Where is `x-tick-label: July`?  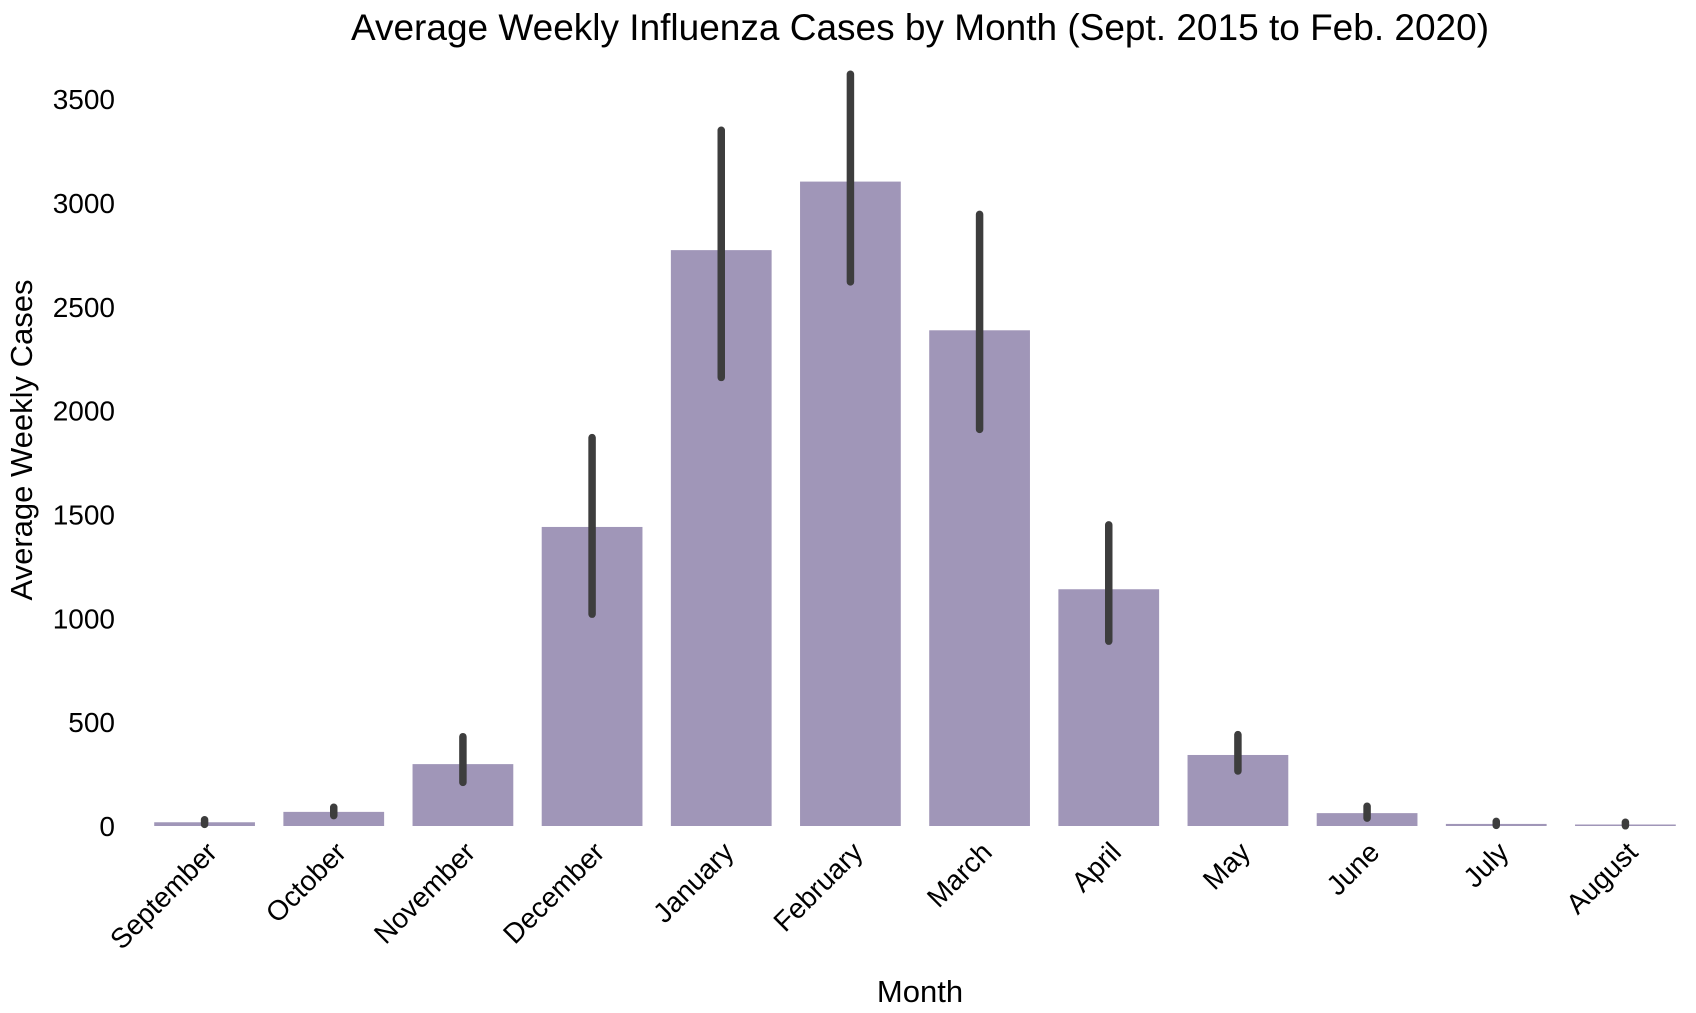
x-tick-label: July is located at coordinates (1485, 864).